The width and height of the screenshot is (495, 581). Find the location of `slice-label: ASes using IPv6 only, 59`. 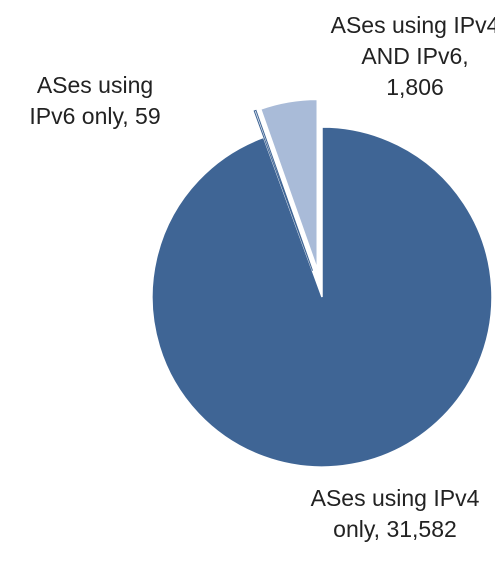

slice-label: ASes using IPv6 only, 59 is located at coordinates (95, 101).